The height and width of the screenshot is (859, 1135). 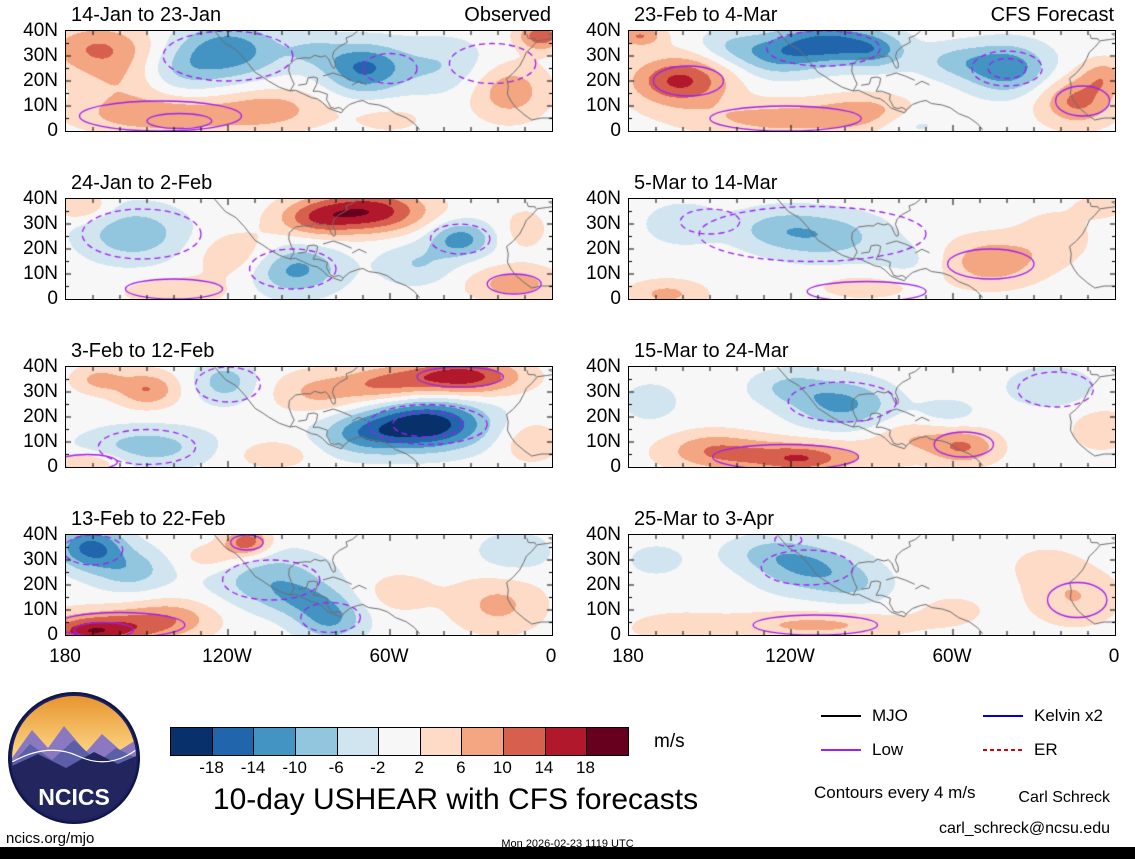 I want to click on colorbar-tick-labels: -18 -14 -10 -6 -2 2 6 10 14 18, so click(x=398, y=768).